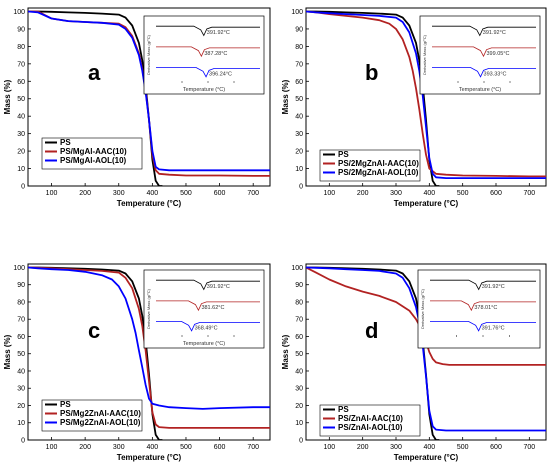  Describe the element at coordinates (285, 351) in the screenshot. I see `y-axis-title: Mass (%)` at that location.